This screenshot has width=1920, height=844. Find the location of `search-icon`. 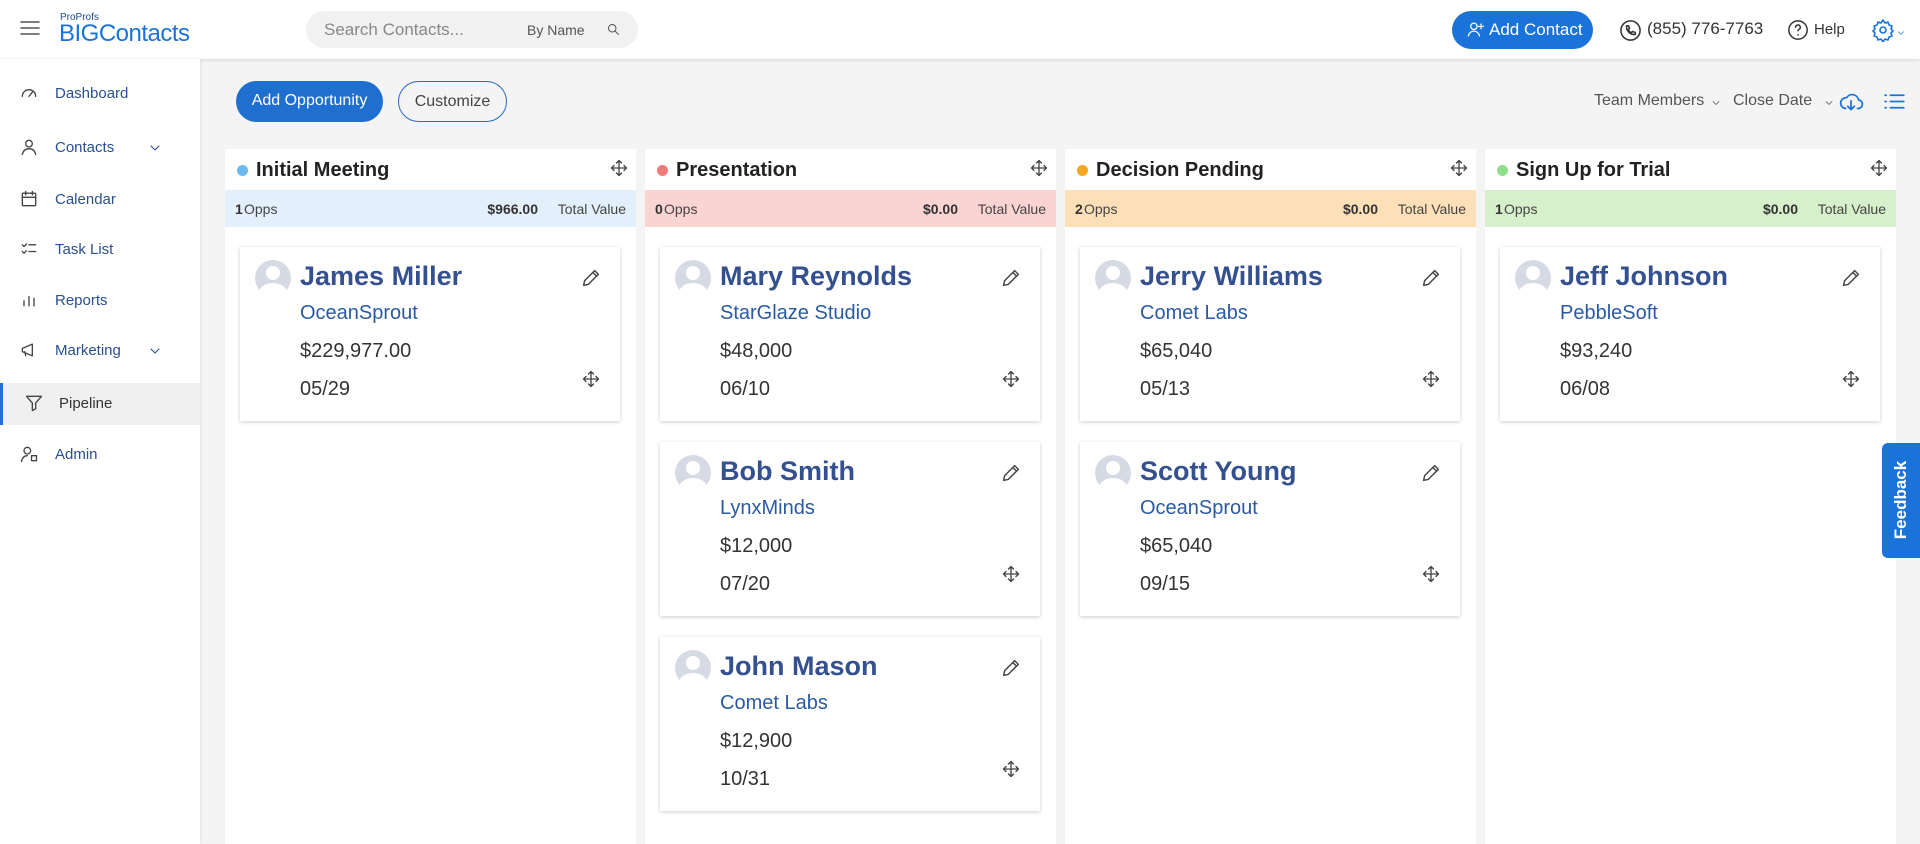

search-icon is located at coordinates (613, 29).